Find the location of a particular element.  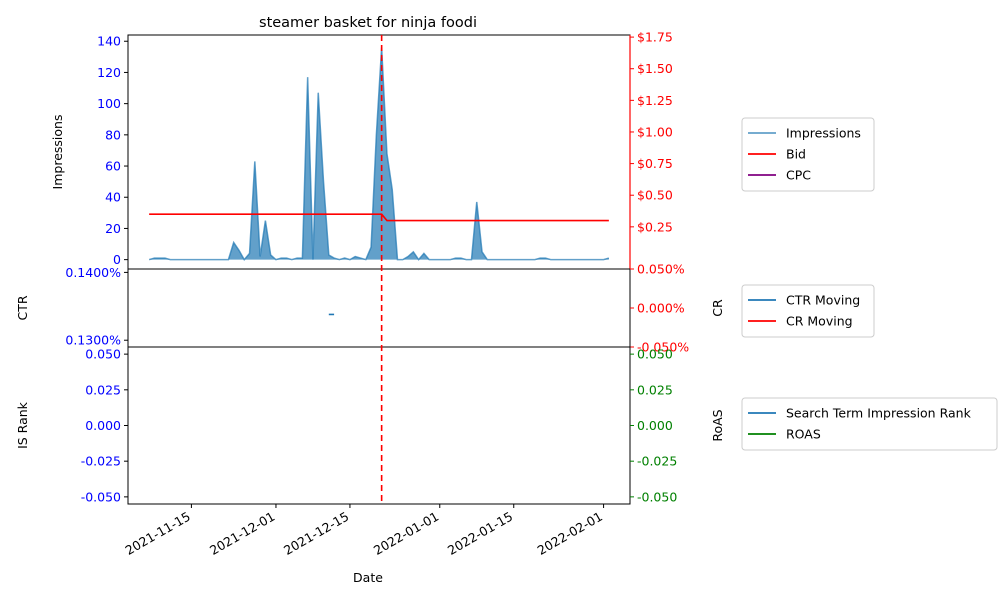

legend-label: CPC is located at coordinates (798, 175).